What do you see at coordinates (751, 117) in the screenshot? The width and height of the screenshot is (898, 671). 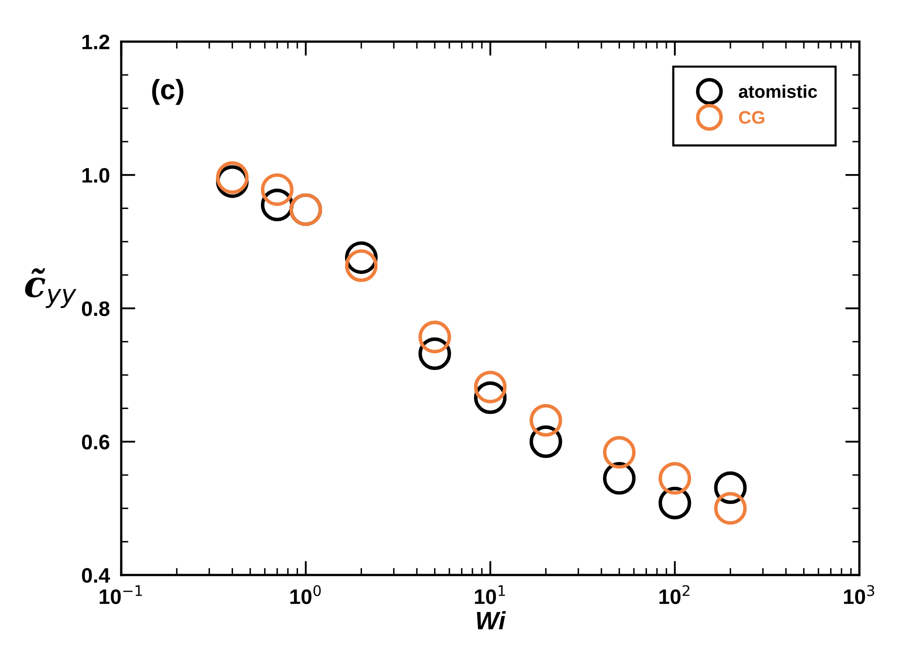 I see `legend-label: CG` at bounding box center [751, 117].